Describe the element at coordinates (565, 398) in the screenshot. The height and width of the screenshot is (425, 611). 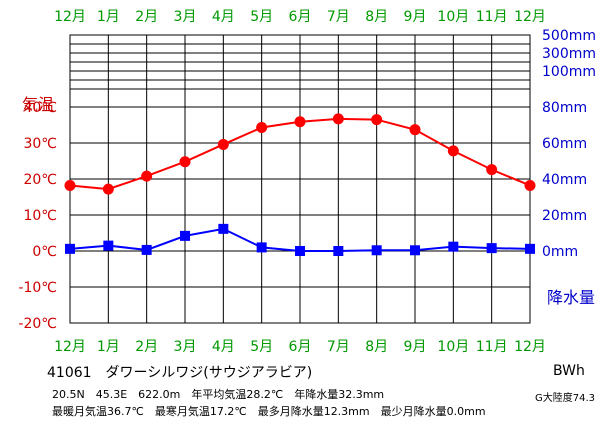
I see `continentality-index: G大陸度74.3` at that location.